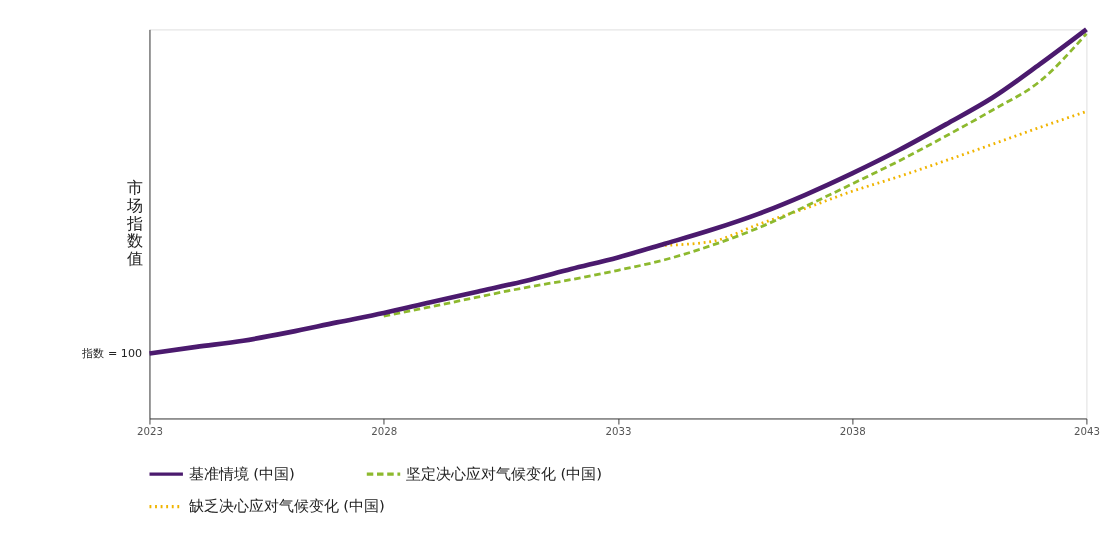  Describe the element at coordinates (112, 354) in the screenshot. I see `annotation: 指数 = 100` at that location.